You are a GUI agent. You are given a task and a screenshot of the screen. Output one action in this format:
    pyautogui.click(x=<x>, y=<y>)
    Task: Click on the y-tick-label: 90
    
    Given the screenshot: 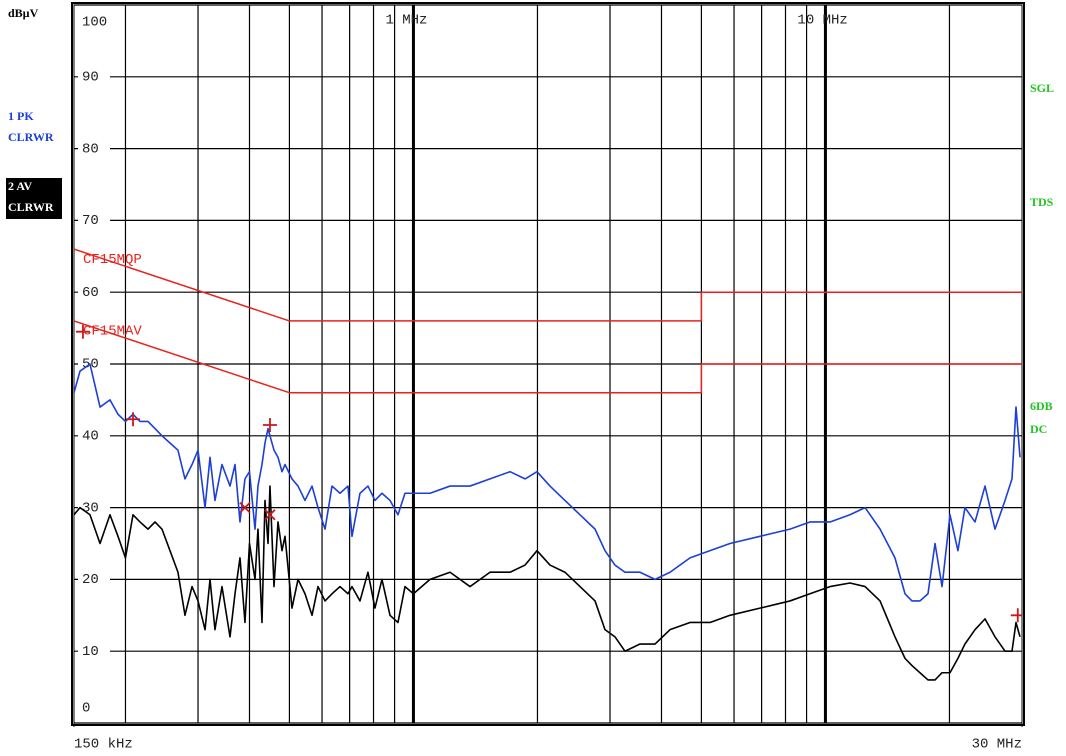 What is the action you would take?
    pyautogui.click(x=90, y=78)
    